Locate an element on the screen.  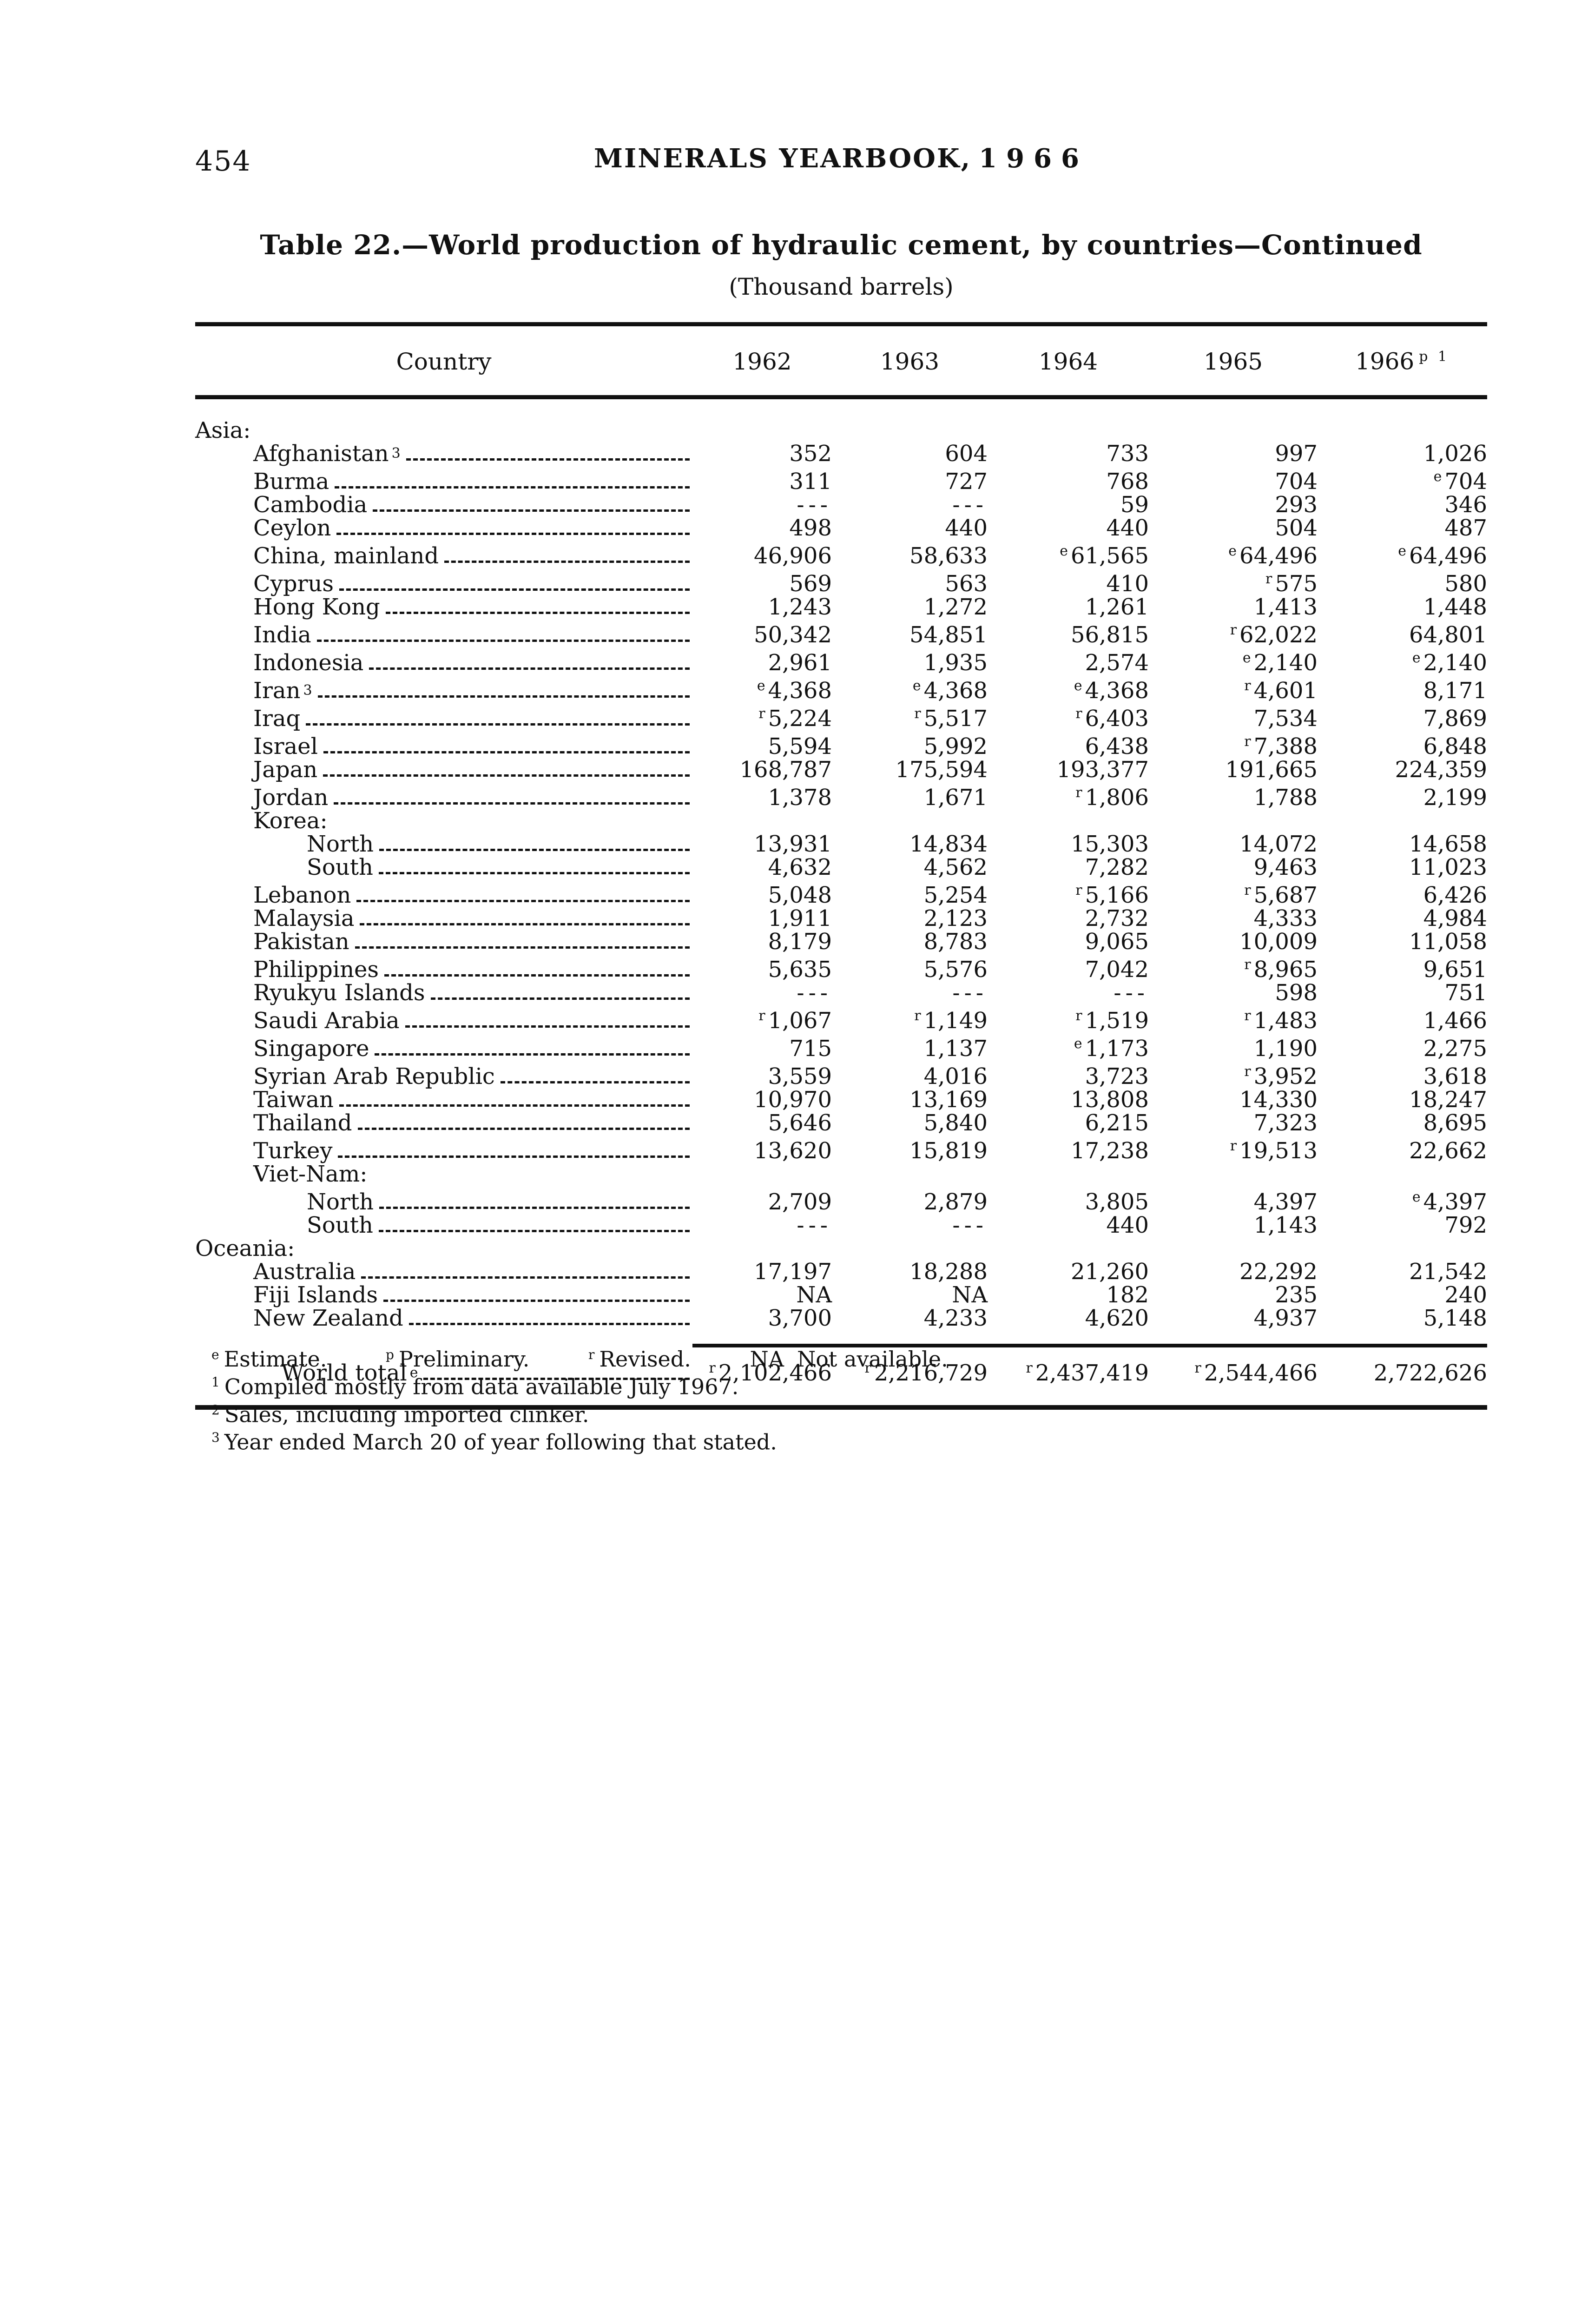
value-cell: 598 is located at coordinates (1233, 992).